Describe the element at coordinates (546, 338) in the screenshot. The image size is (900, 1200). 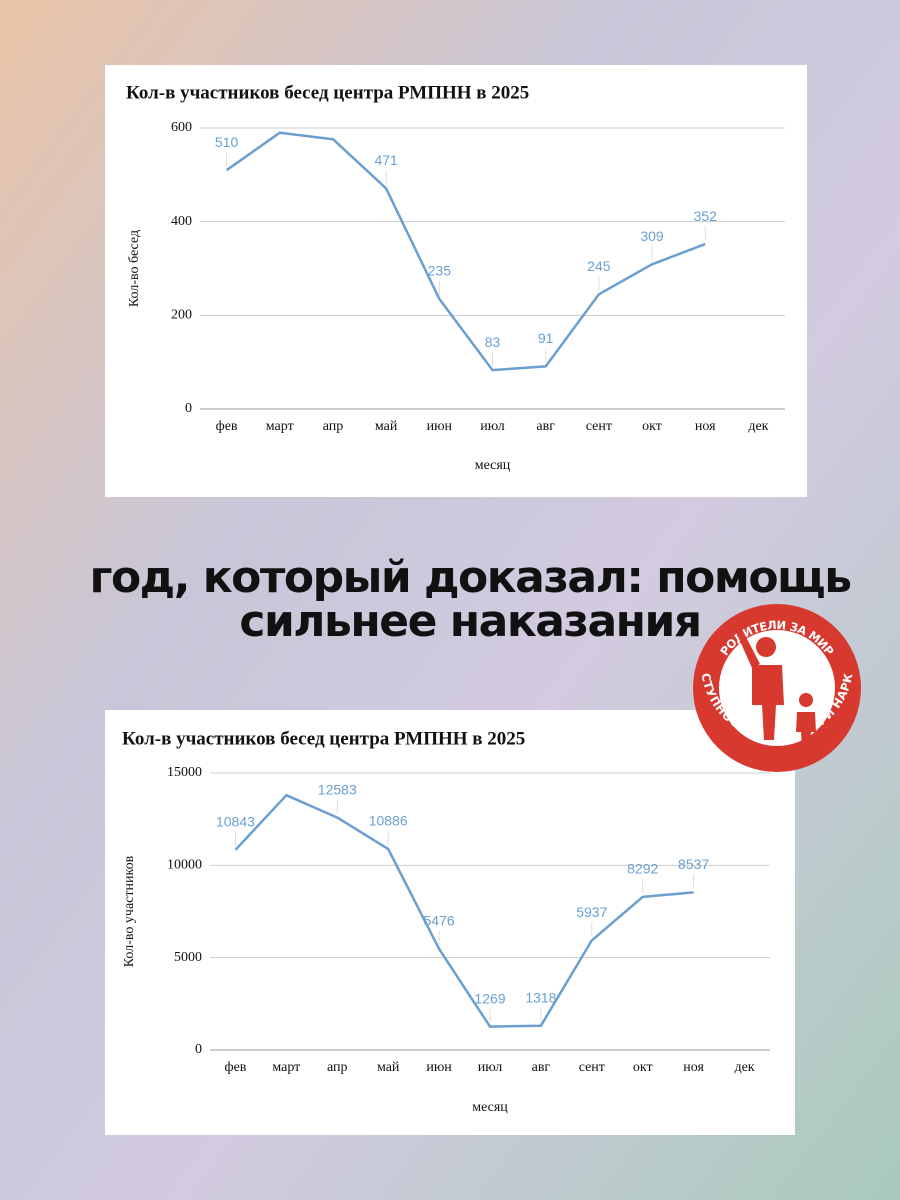
I see `data-label: 91` at that location.